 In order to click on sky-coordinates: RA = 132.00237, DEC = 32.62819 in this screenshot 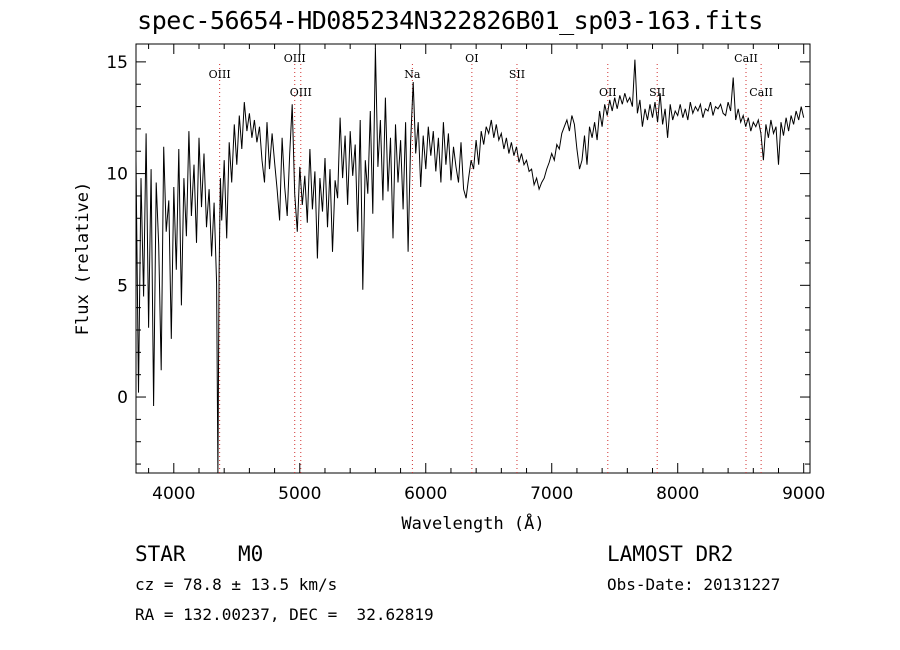, I will do `click(284, 614)`.